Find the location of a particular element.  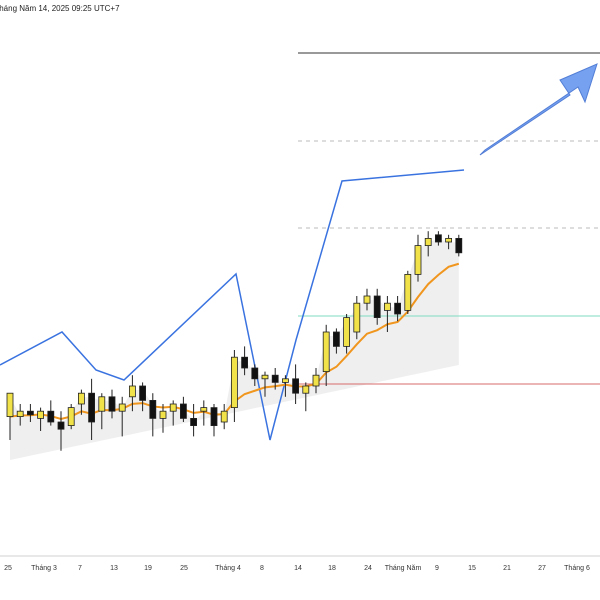

x-tick-label: Tháng 3 is located at coordinates (44, 568).